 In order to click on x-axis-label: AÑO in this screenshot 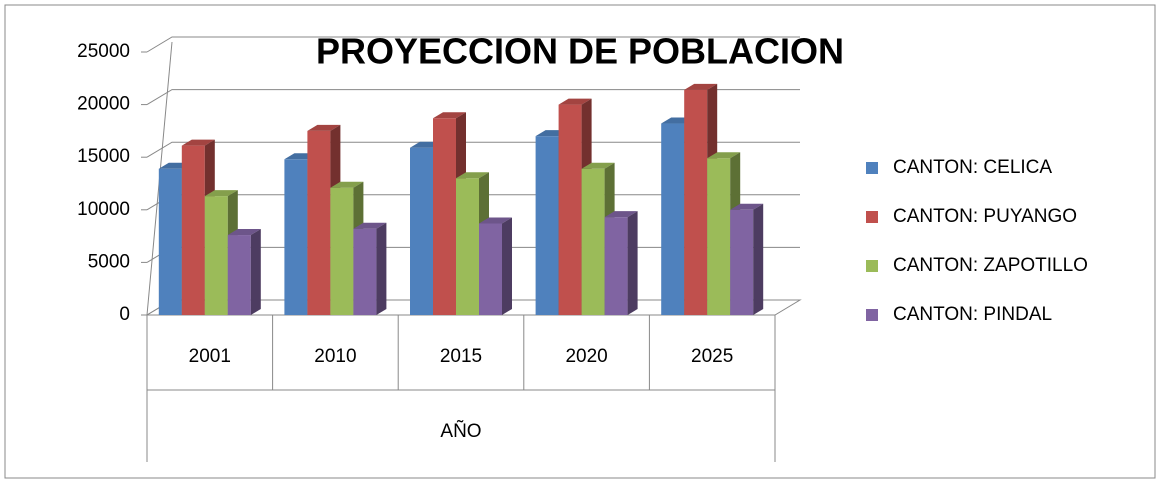, I will do `click(460, 431)`.